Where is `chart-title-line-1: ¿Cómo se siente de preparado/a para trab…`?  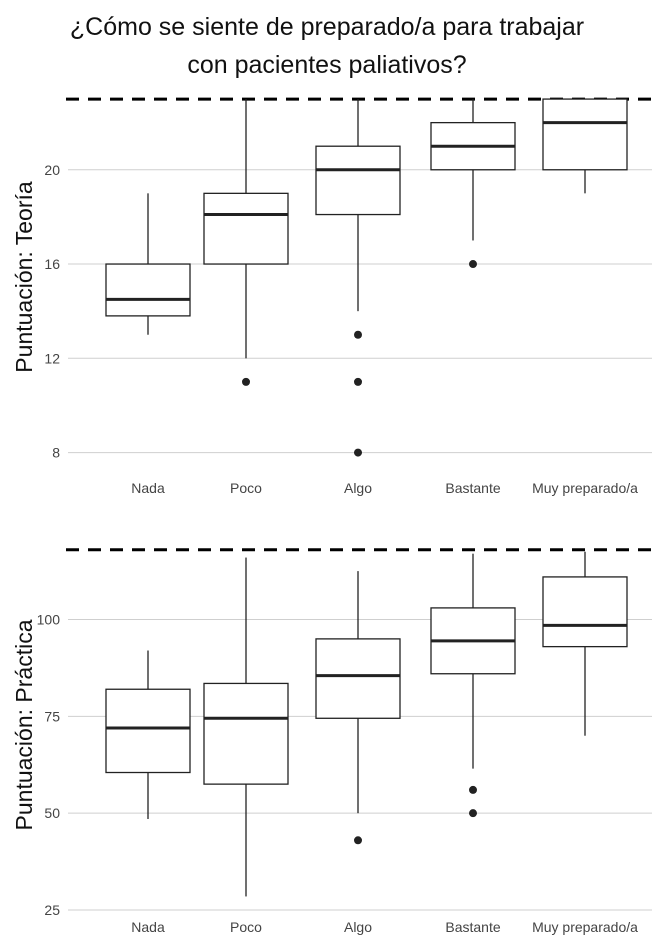 chart-title-line-1: ¿Cómo se siente de preparado/a para trab… is located at coordinates (327, 27).